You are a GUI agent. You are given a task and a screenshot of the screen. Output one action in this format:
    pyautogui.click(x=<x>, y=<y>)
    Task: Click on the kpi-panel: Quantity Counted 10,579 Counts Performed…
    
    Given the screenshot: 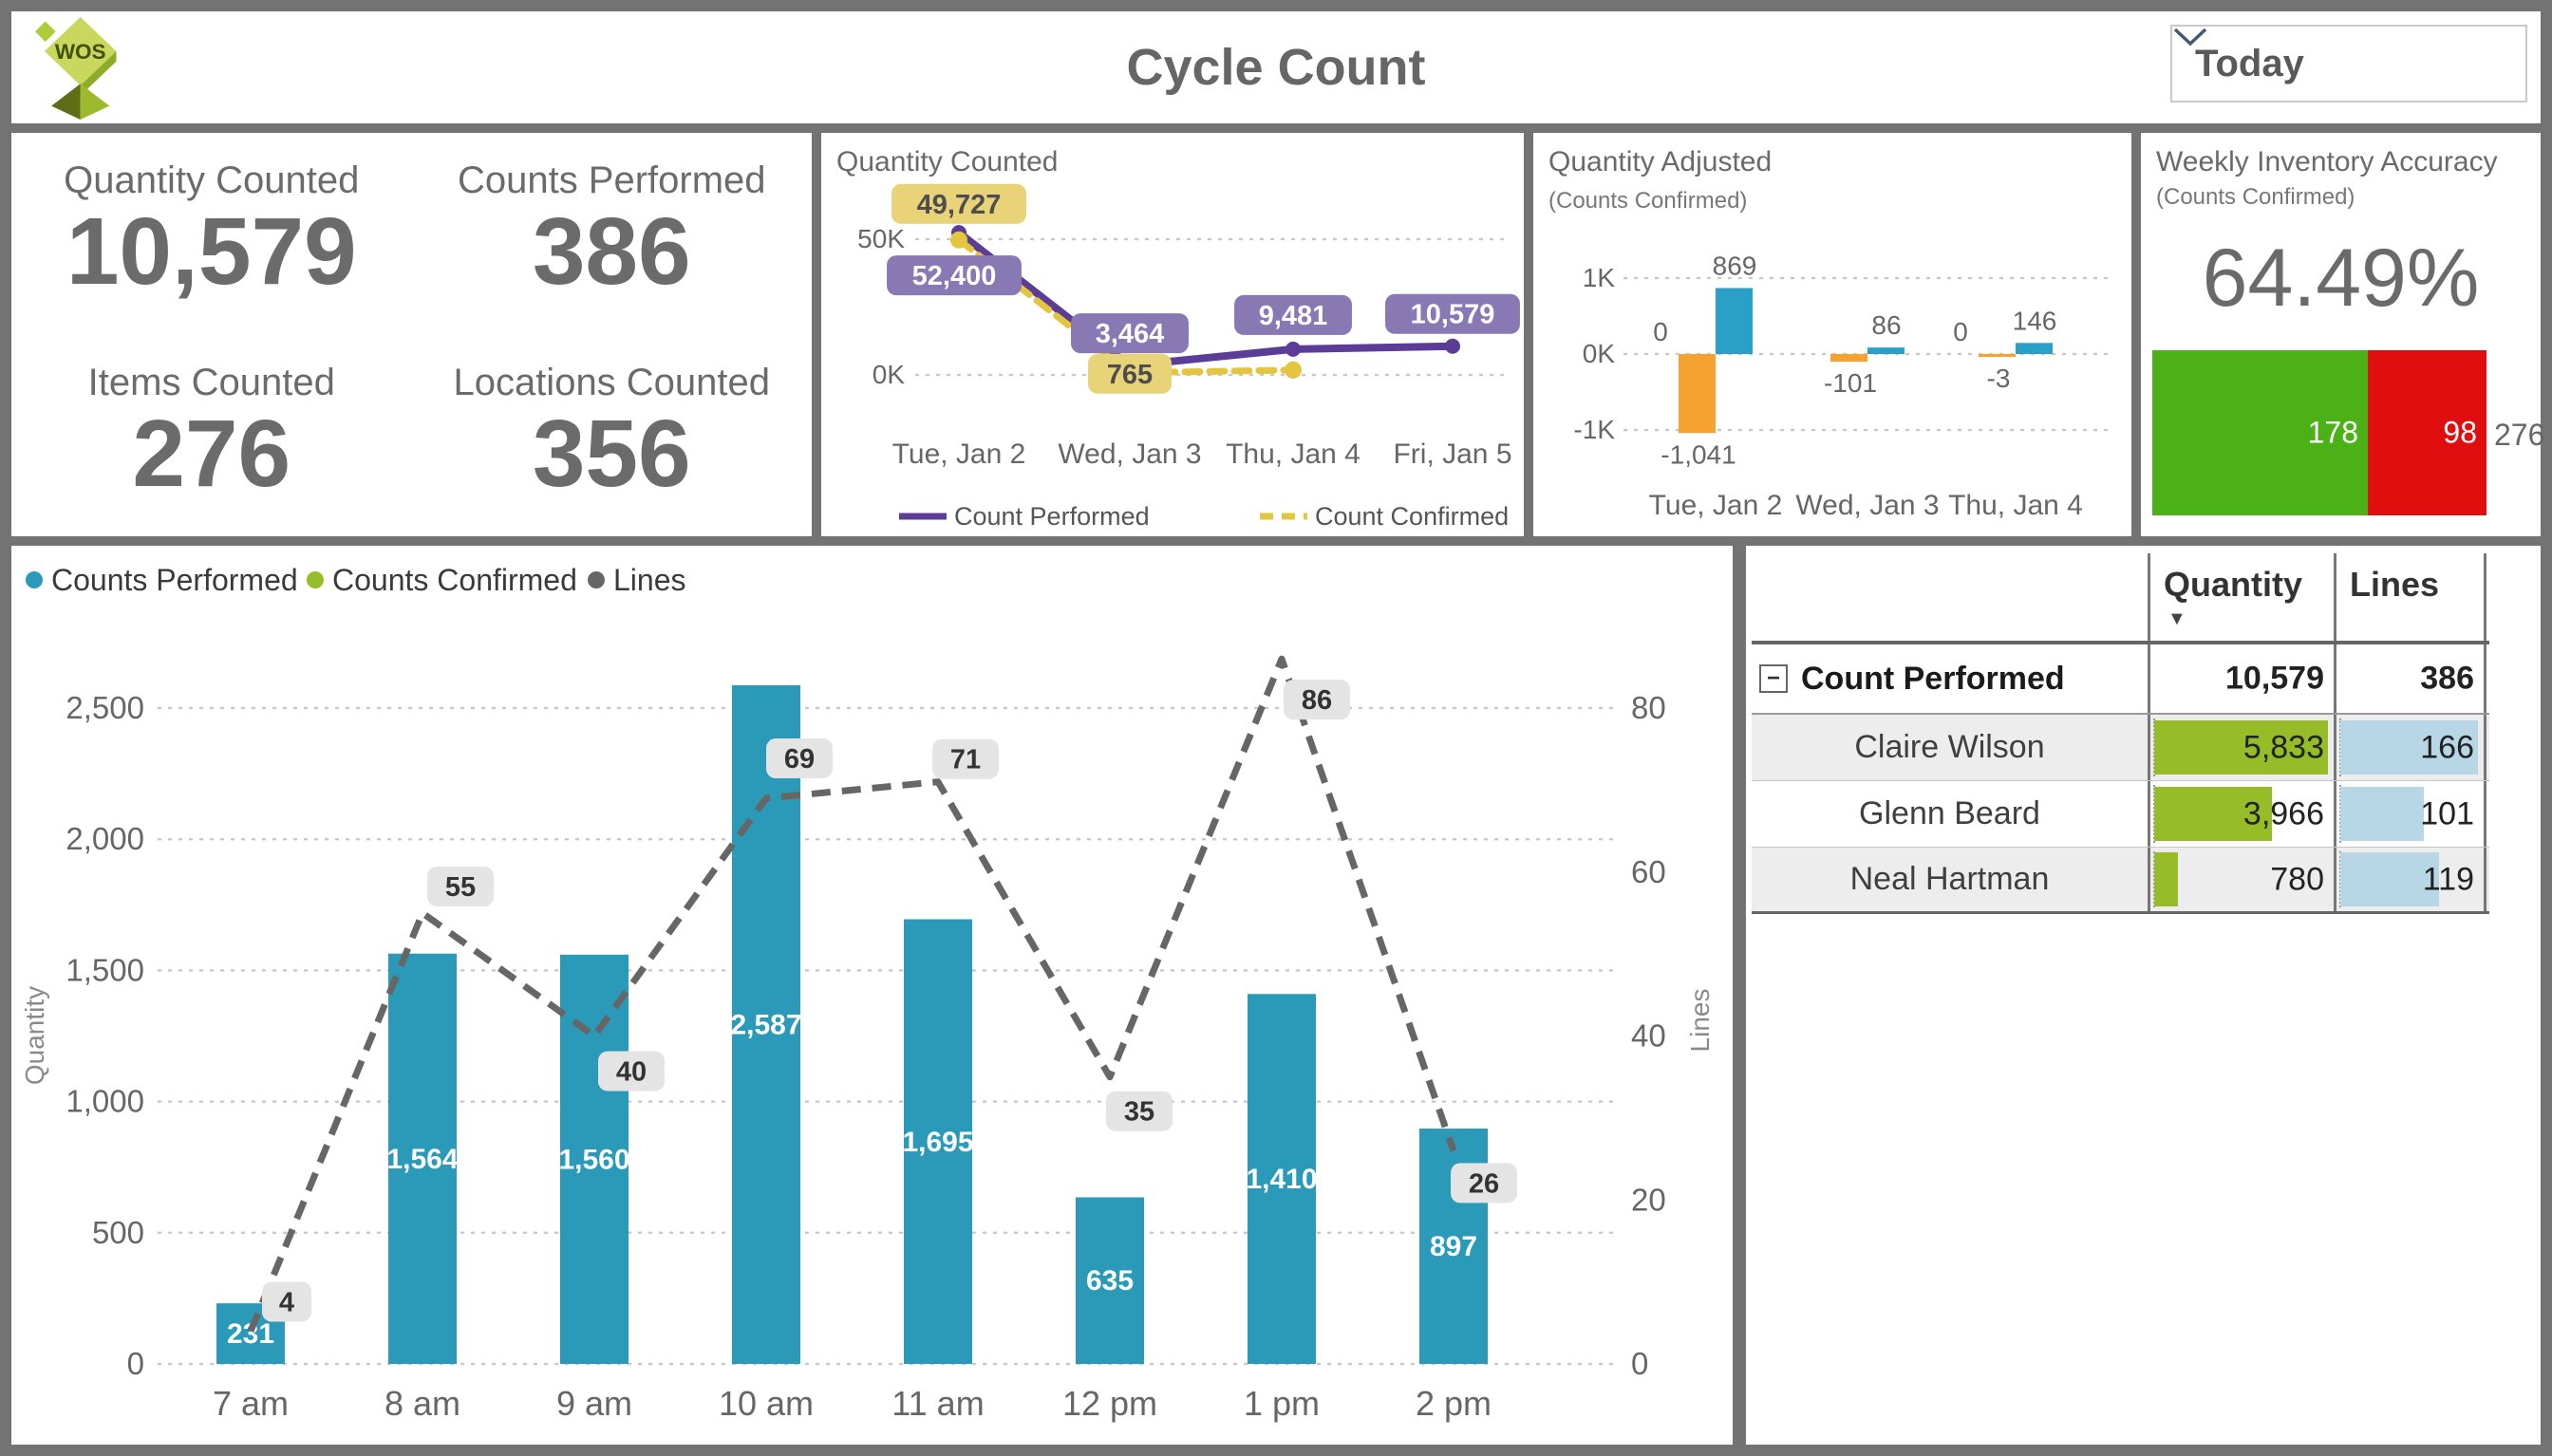 What is the action you would take?
    pyautogui.click(x=411, y=335)
    